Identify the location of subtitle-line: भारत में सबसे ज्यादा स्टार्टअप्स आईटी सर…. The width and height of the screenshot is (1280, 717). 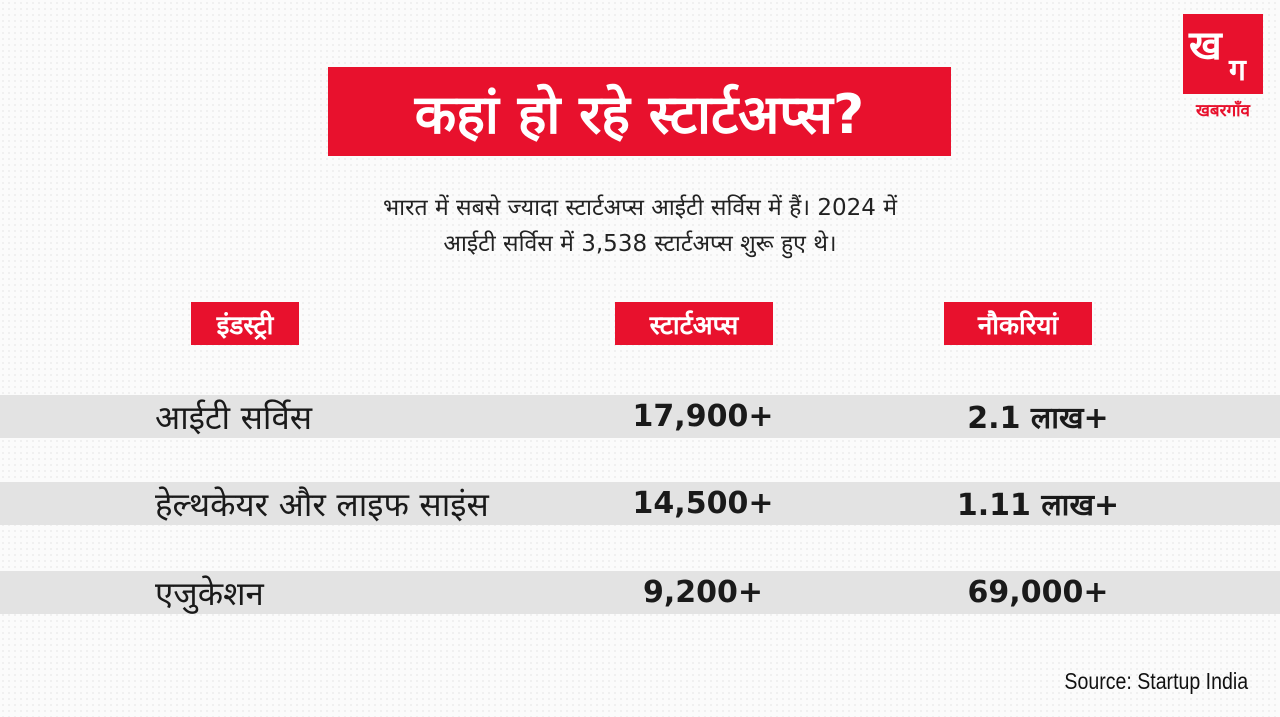
(640, 208).